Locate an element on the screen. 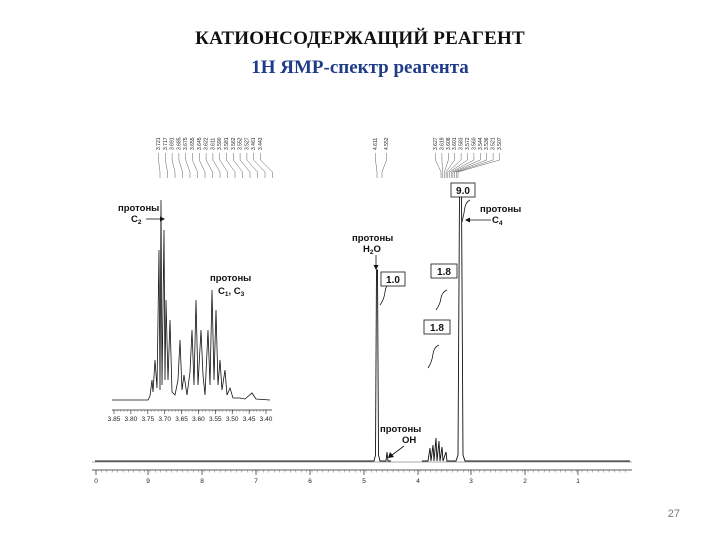 Image resolution: width=720 pixels, height=540 pixels. peak-label: 3.461 is located at coordinates (254, 143).